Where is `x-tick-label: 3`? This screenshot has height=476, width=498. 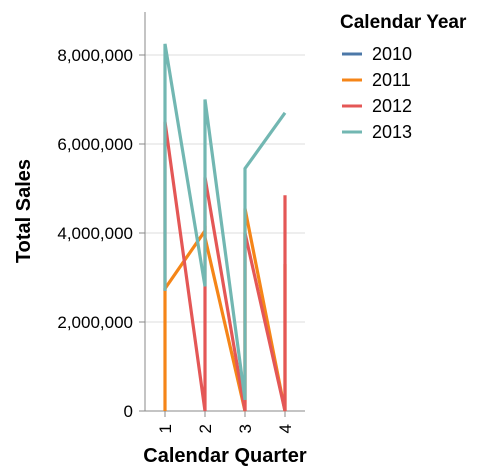
x-tick-label: 3 is located at coordinates (245, 428).